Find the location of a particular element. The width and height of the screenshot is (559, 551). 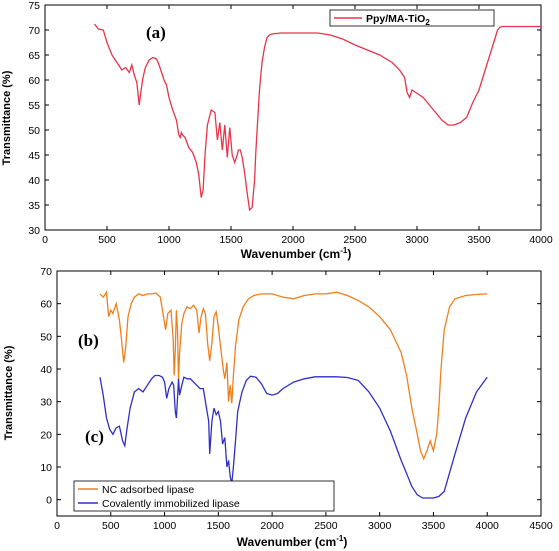

chart-a-legend-label: Ppy/MA-TiO2 is located at coordinates (398, 20).